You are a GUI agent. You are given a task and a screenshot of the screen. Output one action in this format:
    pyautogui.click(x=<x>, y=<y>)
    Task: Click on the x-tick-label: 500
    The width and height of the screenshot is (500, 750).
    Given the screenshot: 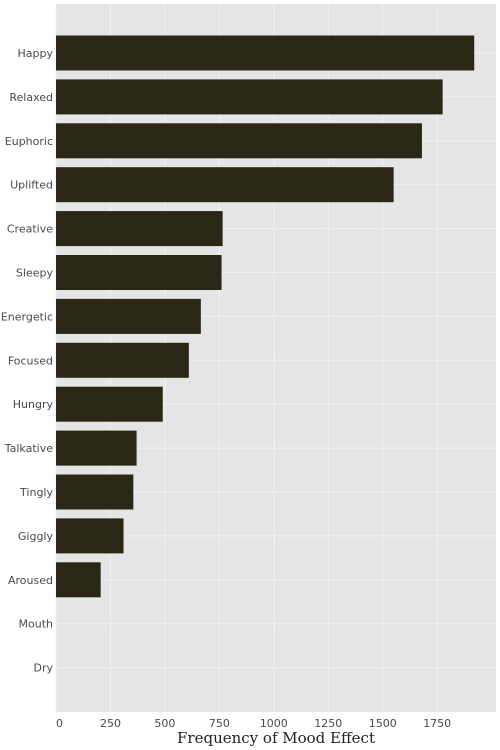 What is the action you would take?
    pyautogui.click(x=164, y=723)
    